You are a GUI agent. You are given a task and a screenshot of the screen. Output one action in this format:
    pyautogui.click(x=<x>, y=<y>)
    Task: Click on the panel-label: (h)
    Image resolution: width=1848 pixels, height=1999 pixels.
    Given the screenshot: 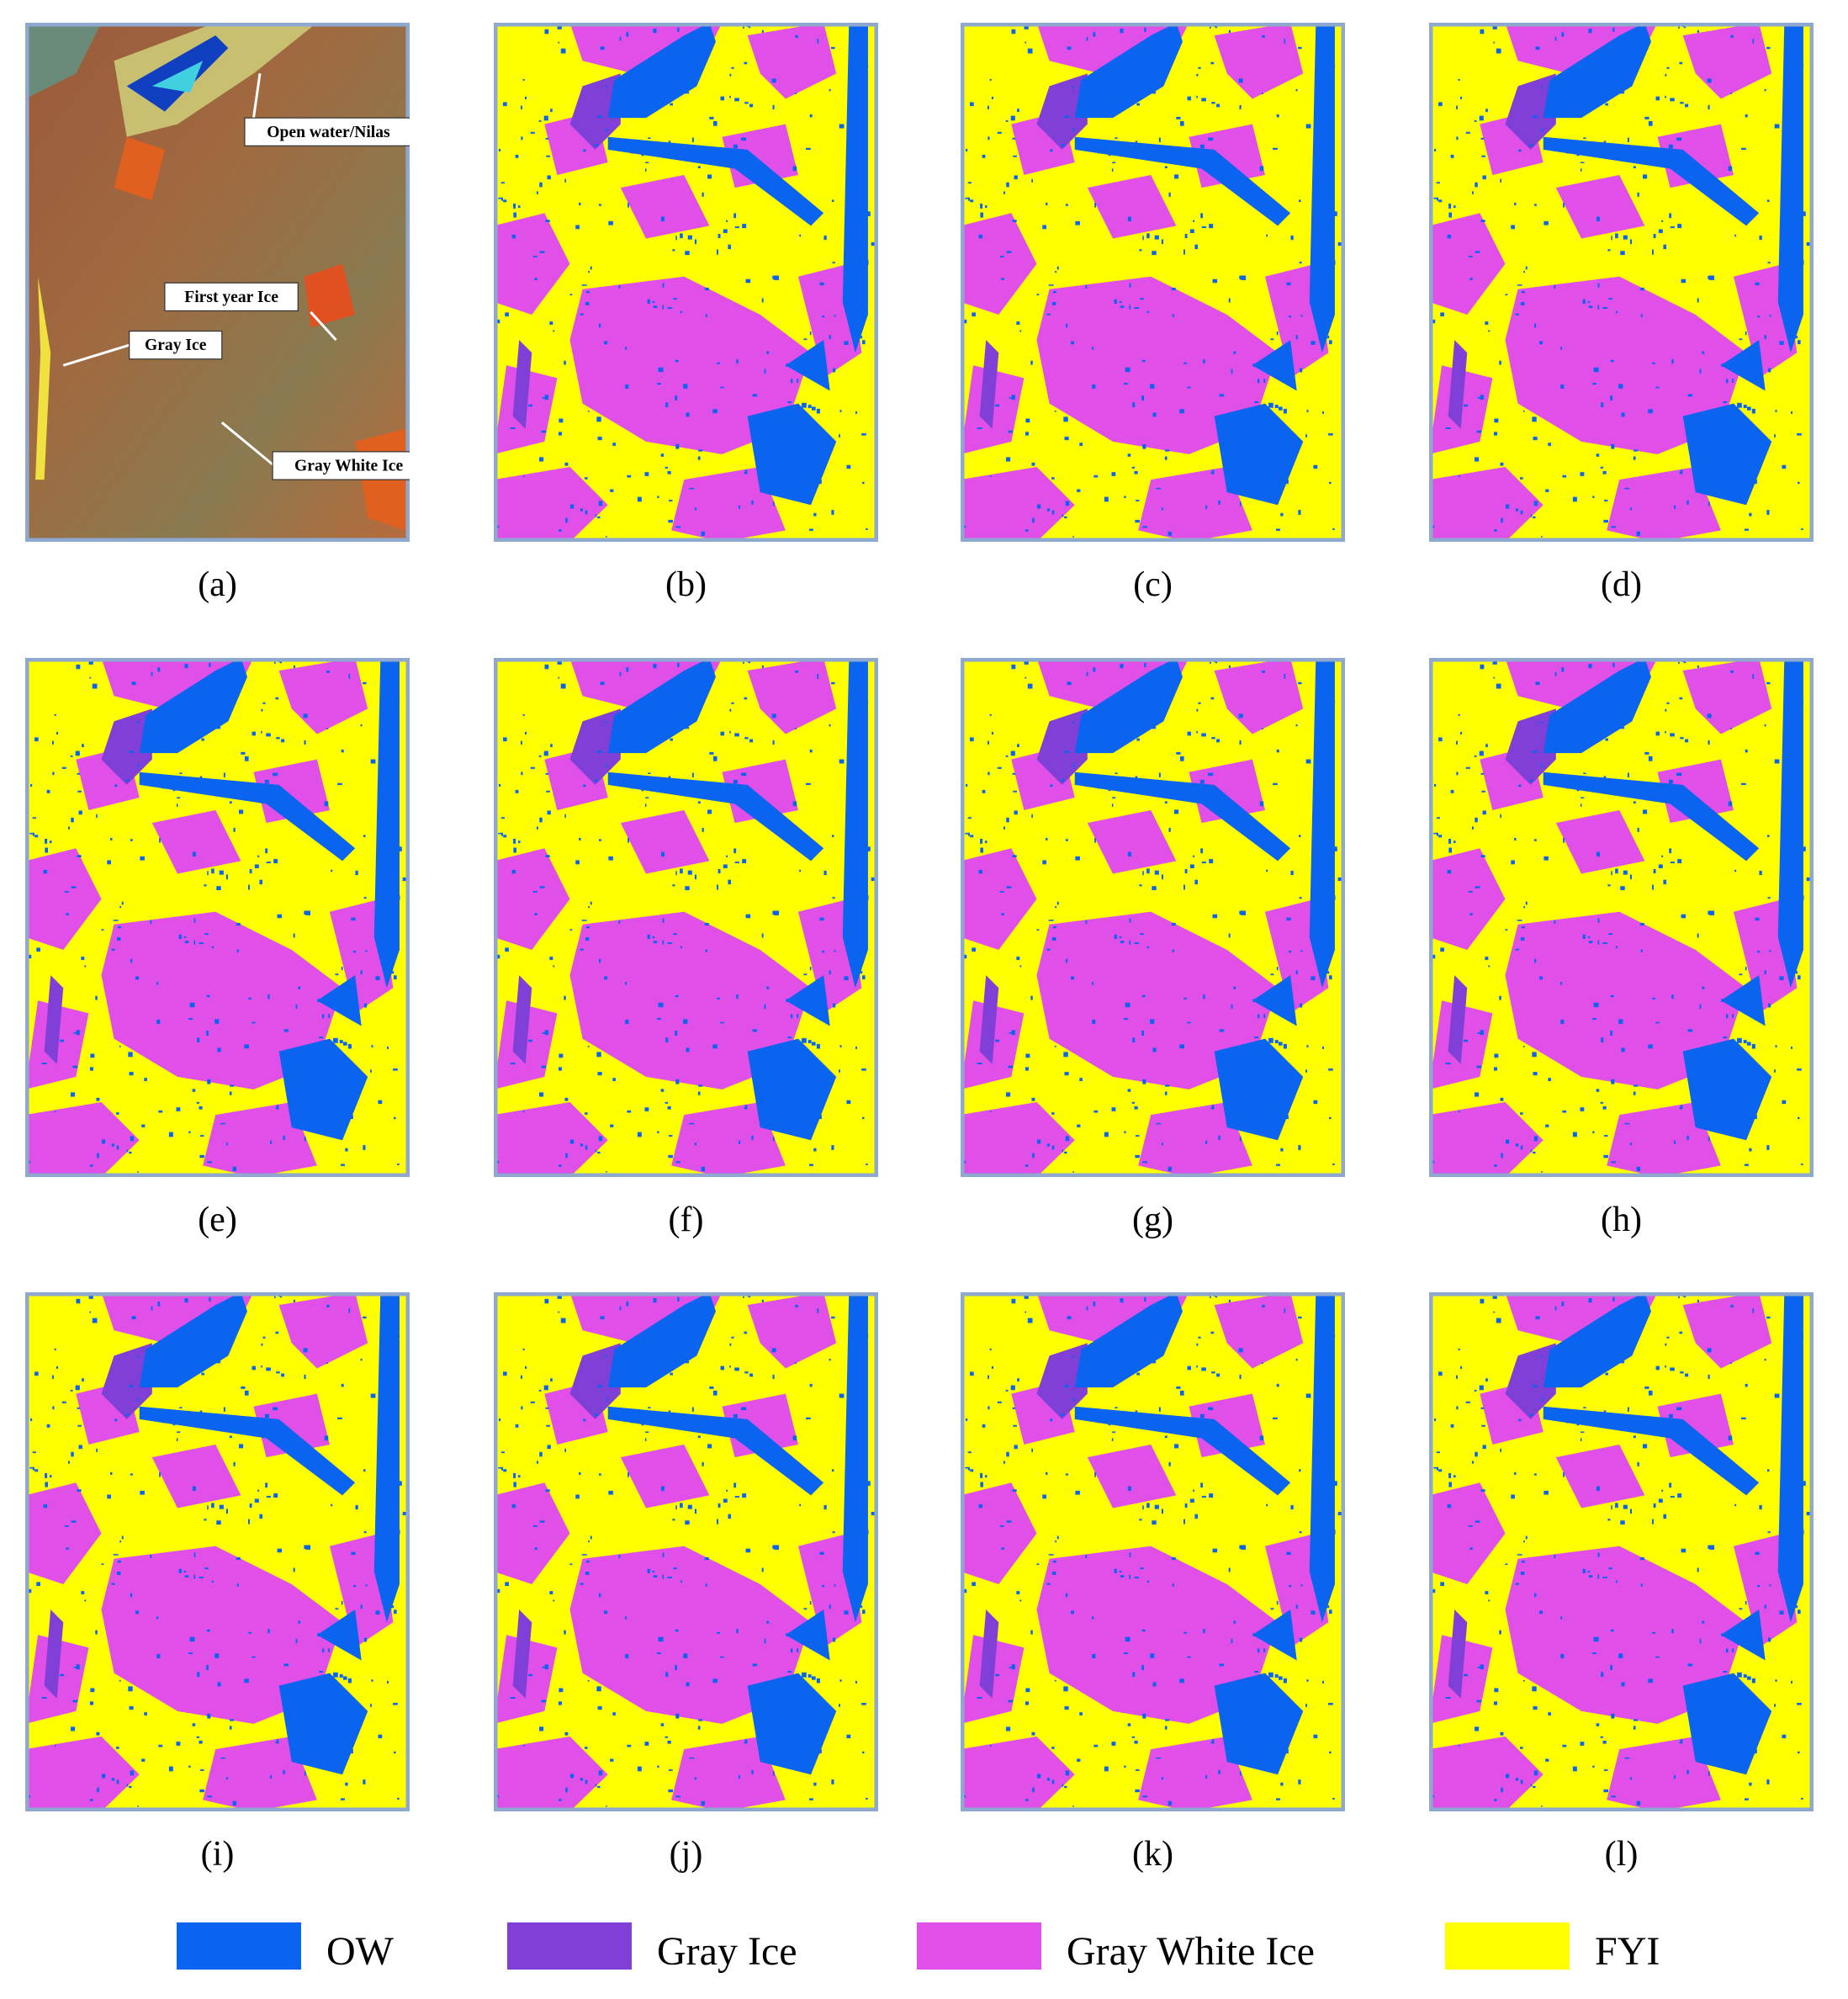 What is the action you would take?
    pyautogui.click(x=1621, y=1220)
    